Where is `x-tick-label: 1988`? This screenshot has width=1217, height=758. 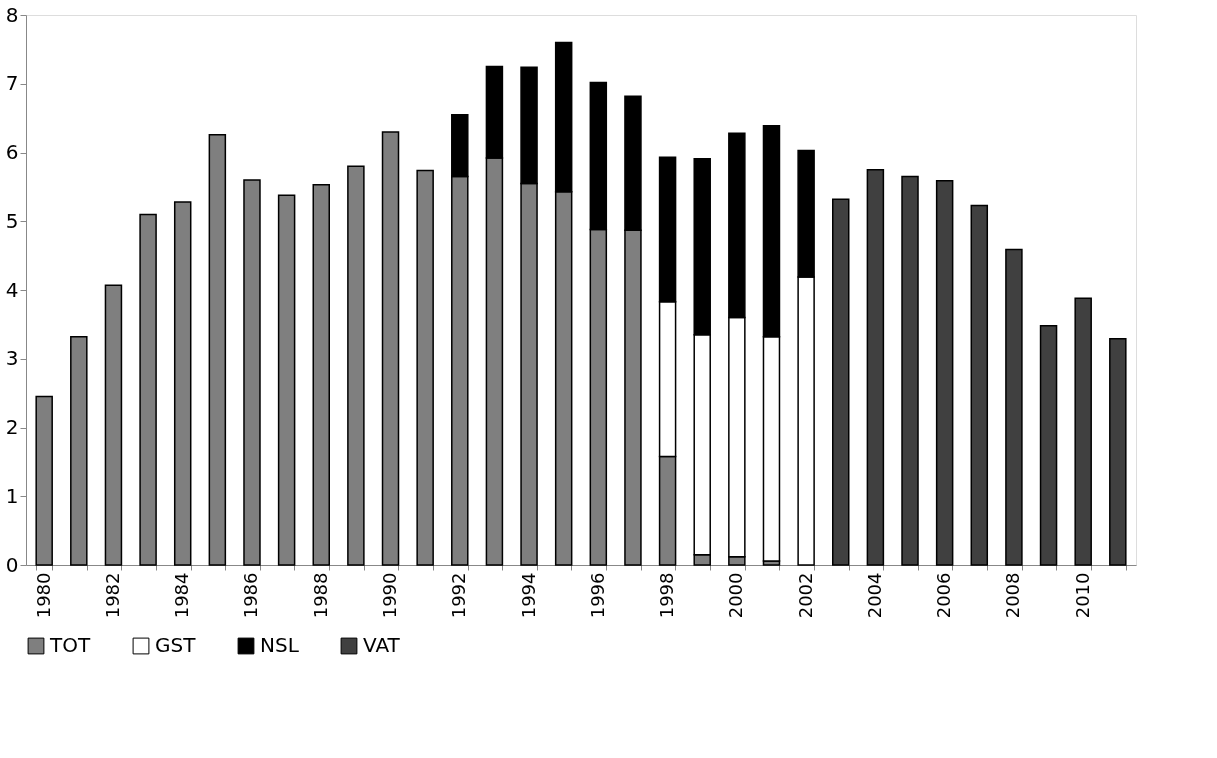 x-tick-label: 1988 is located at coordinates (320, 595).